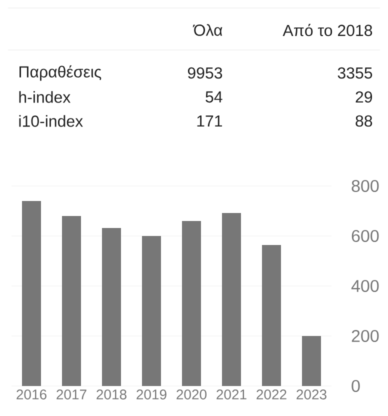  What do you see at coordinates (61, 73) in the screenshot?
I see `category-label: Παραθέσεις` at bounding box center [61, 73].